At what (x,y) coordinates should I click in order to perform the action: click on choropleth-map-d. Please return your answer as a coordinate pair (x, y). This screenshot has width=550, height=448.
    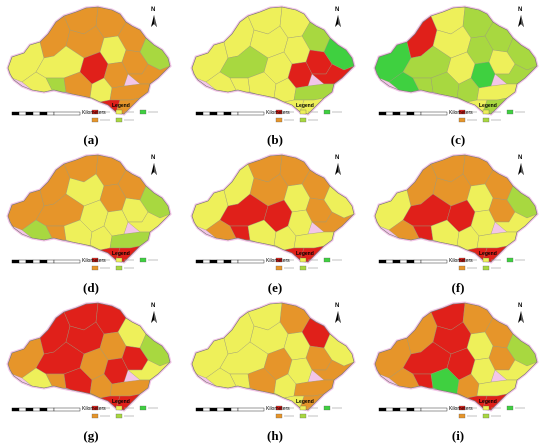
    Looking at the image, I should click on (89, 212).